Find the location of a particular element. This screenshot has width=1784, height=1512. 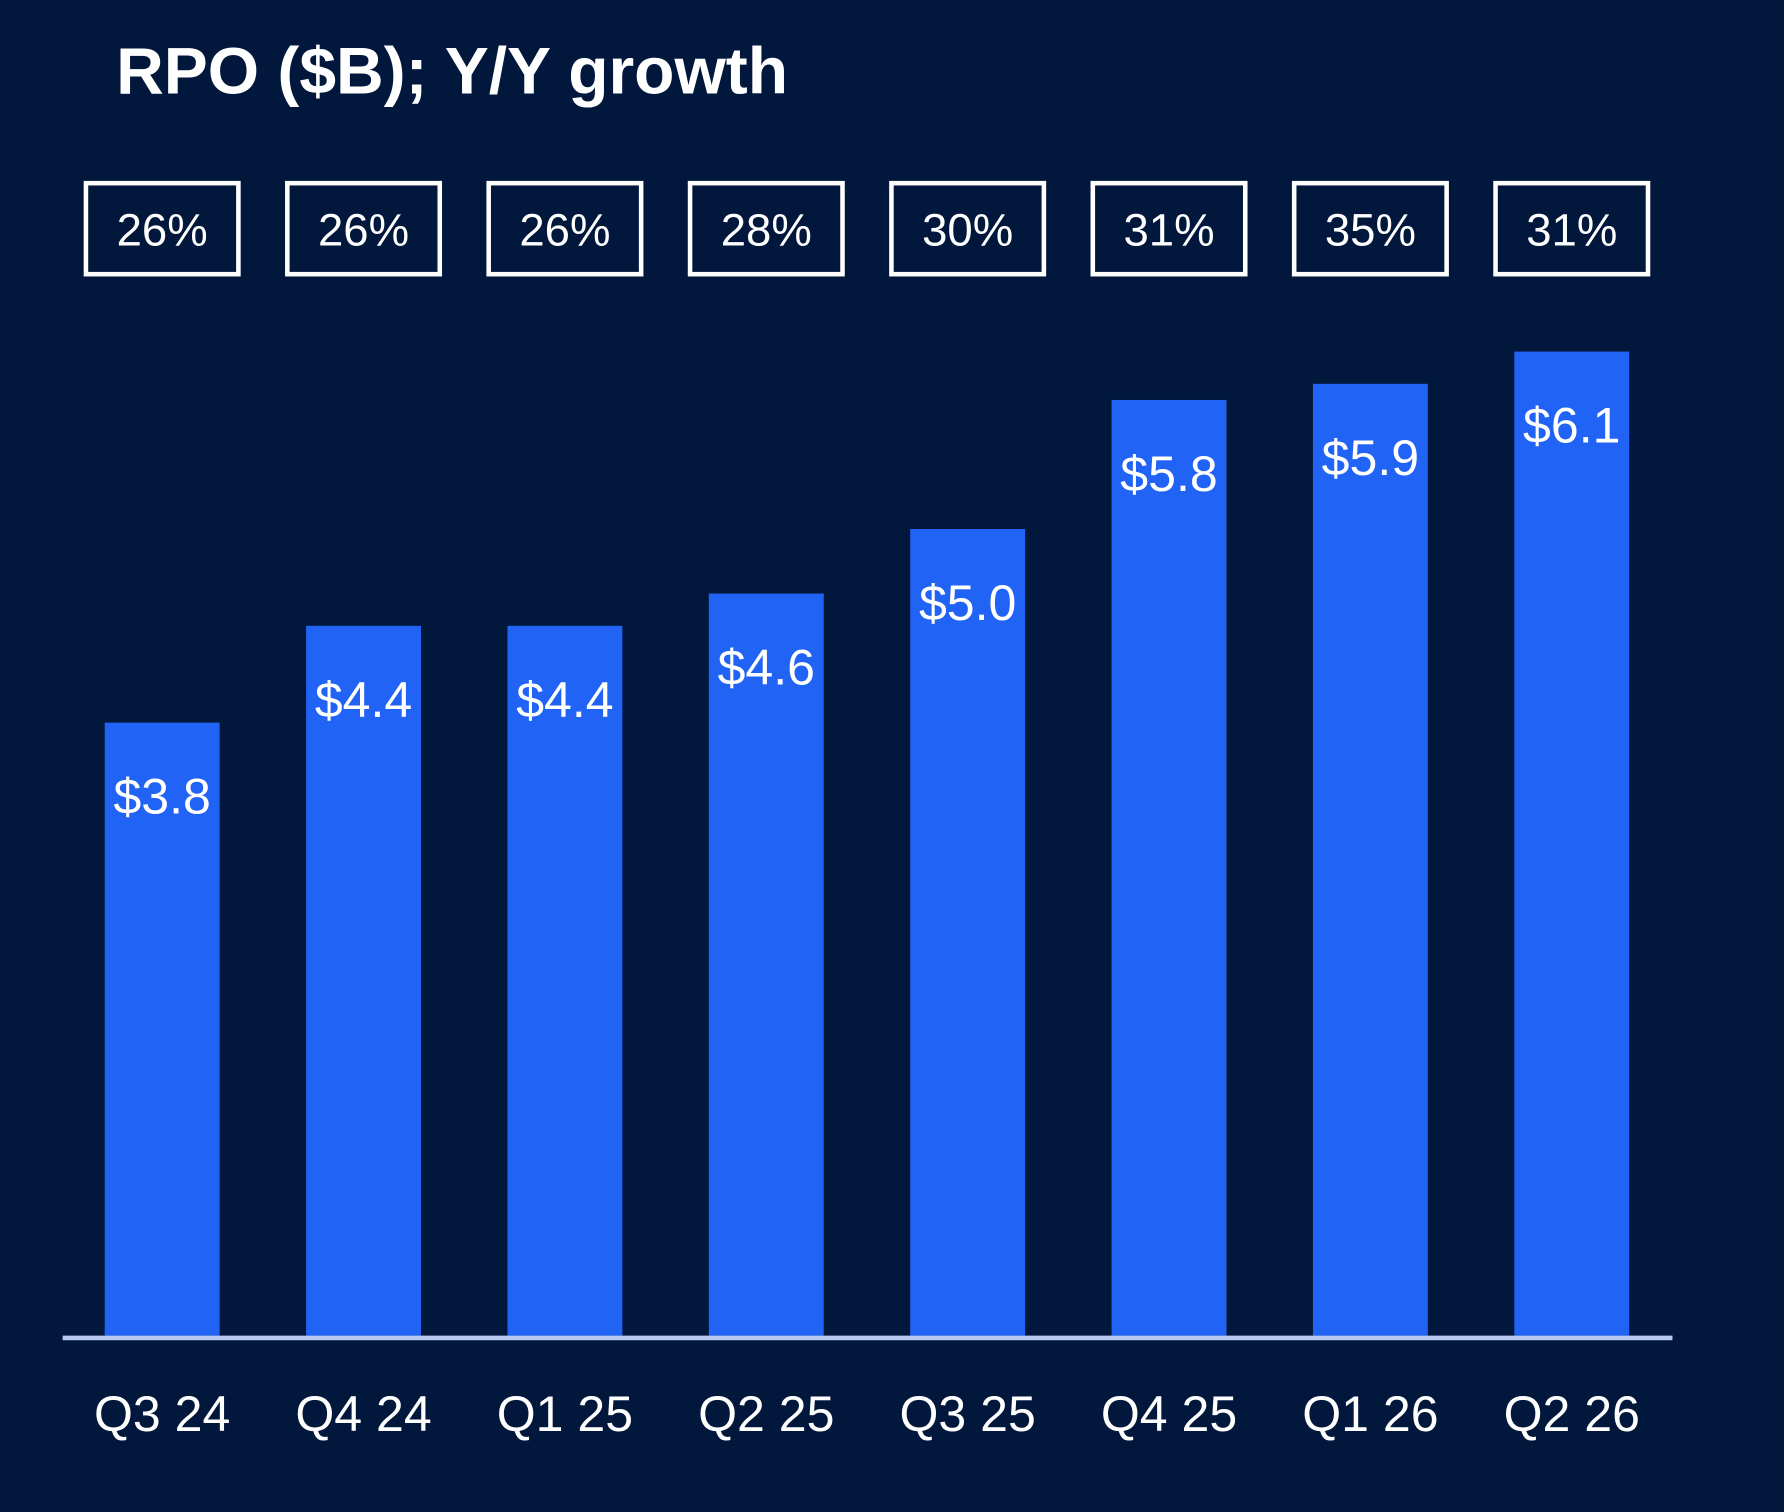

growth-label: 30% is located at coordinates (967, 230).